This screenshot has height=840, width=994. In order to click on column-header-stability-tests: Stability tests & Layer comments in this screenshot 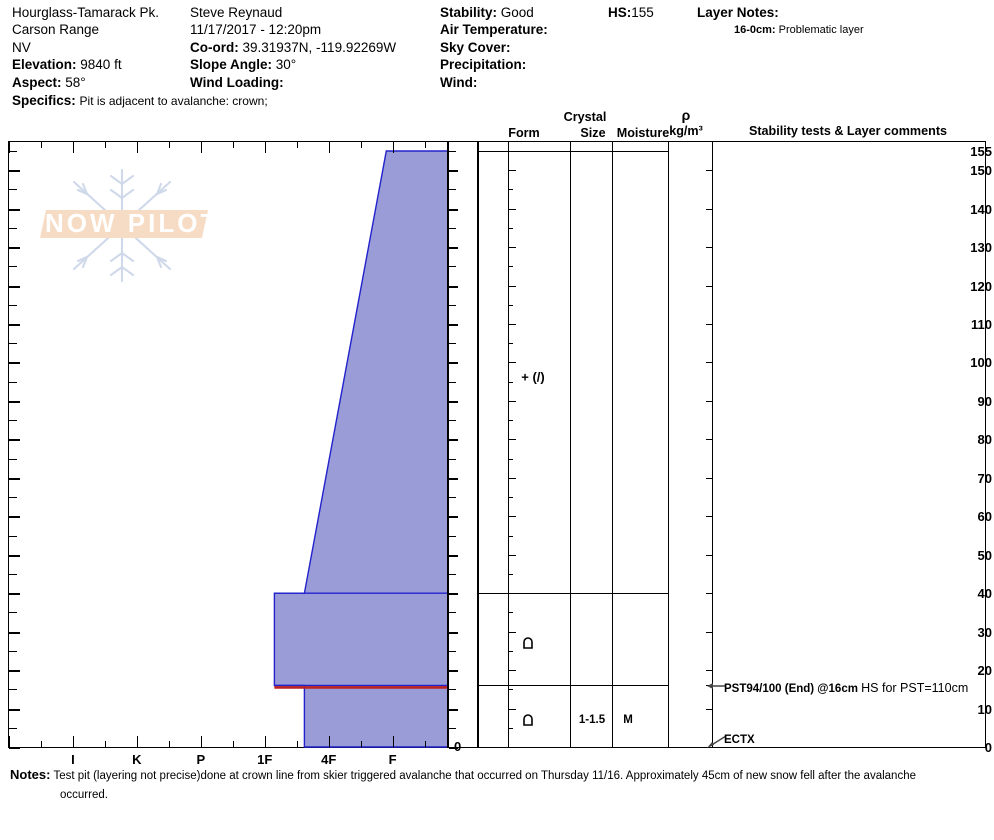, I will do `click(848, 131)`.